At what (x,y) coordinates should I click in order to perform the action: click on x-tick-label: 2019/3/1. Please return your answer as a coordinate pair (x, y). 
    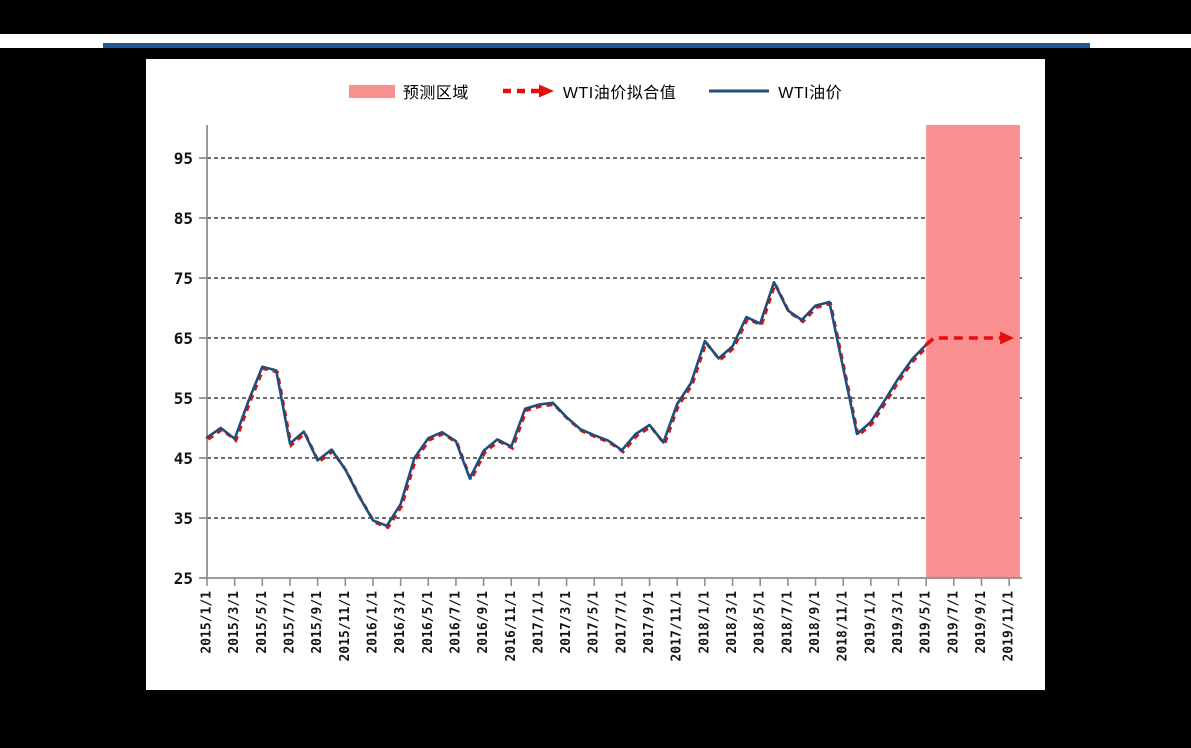
    Looking at the image, I should click on (898, 622).